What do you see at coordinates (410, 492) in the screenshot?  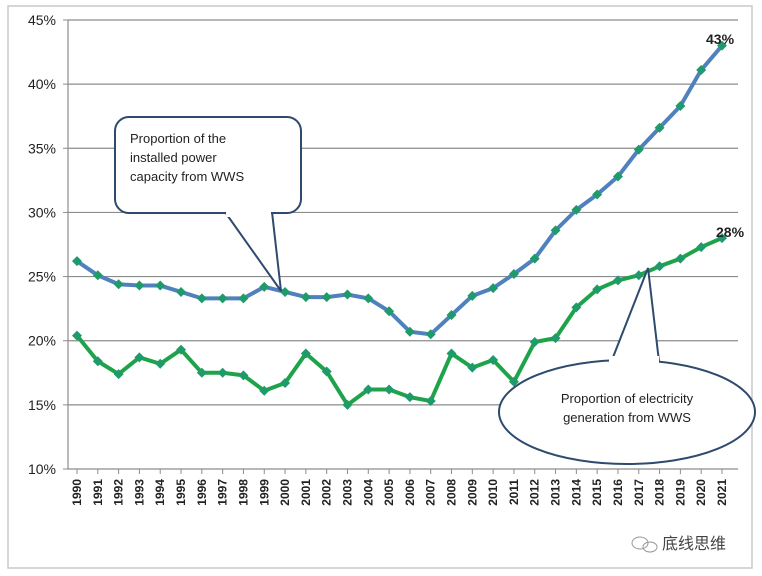 I see `x-tick-label: 2006` at bounding box center [410, 492].